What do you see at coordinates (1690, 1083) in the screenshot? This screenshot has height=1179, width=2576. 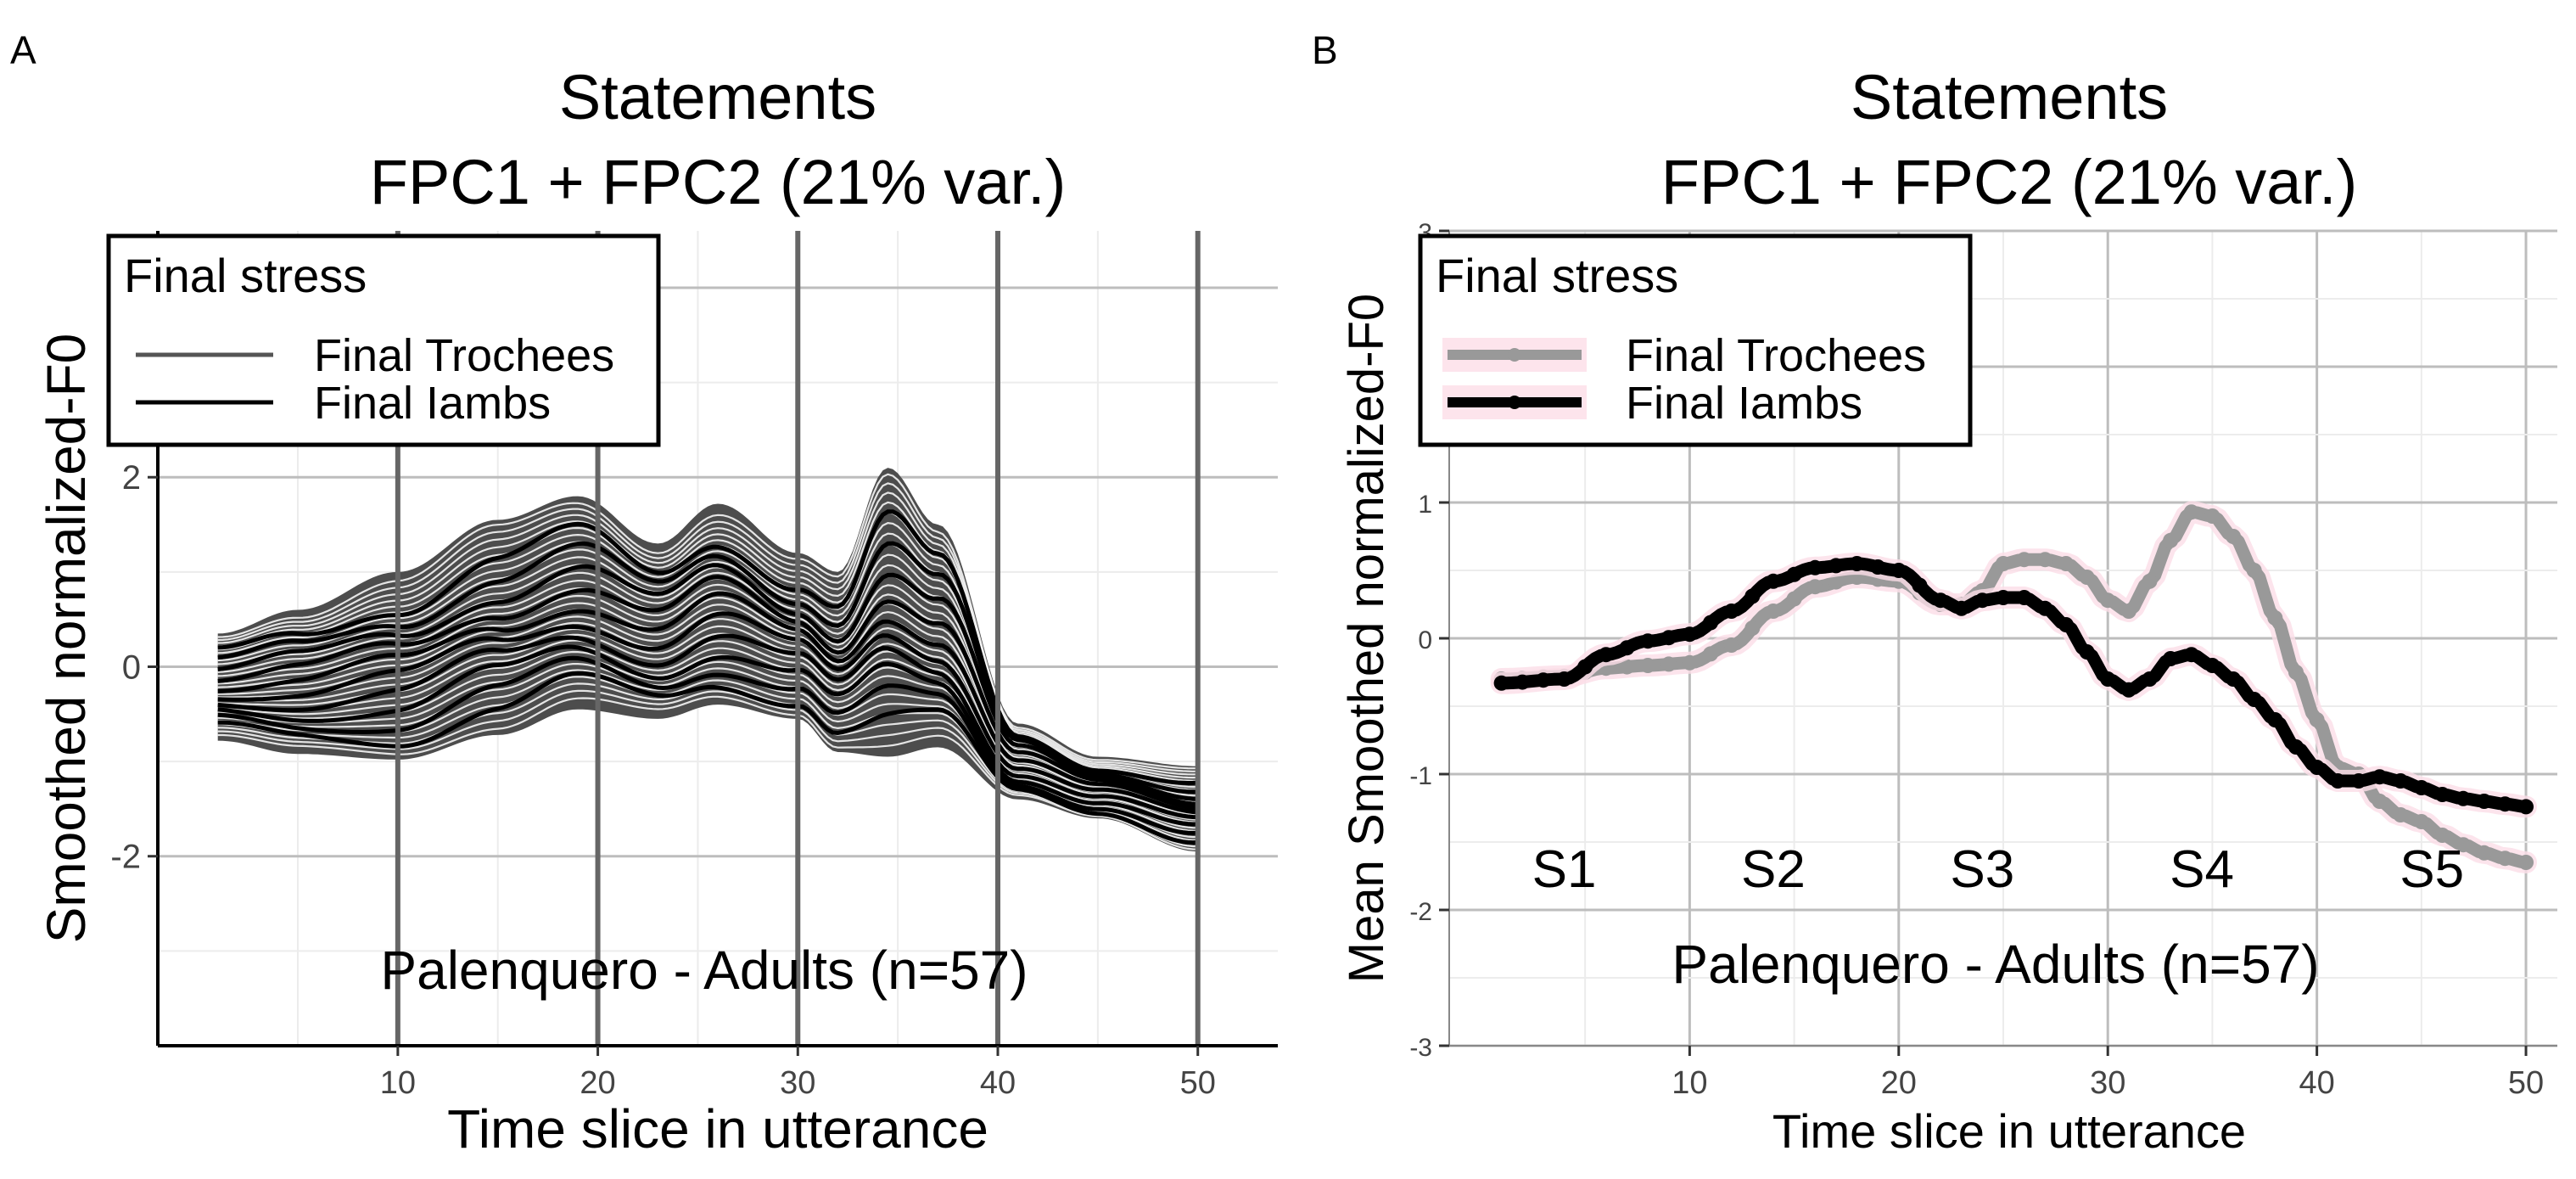 I see `panel-b-x-tick-label: 10` at bounding box center [1690, 1083].